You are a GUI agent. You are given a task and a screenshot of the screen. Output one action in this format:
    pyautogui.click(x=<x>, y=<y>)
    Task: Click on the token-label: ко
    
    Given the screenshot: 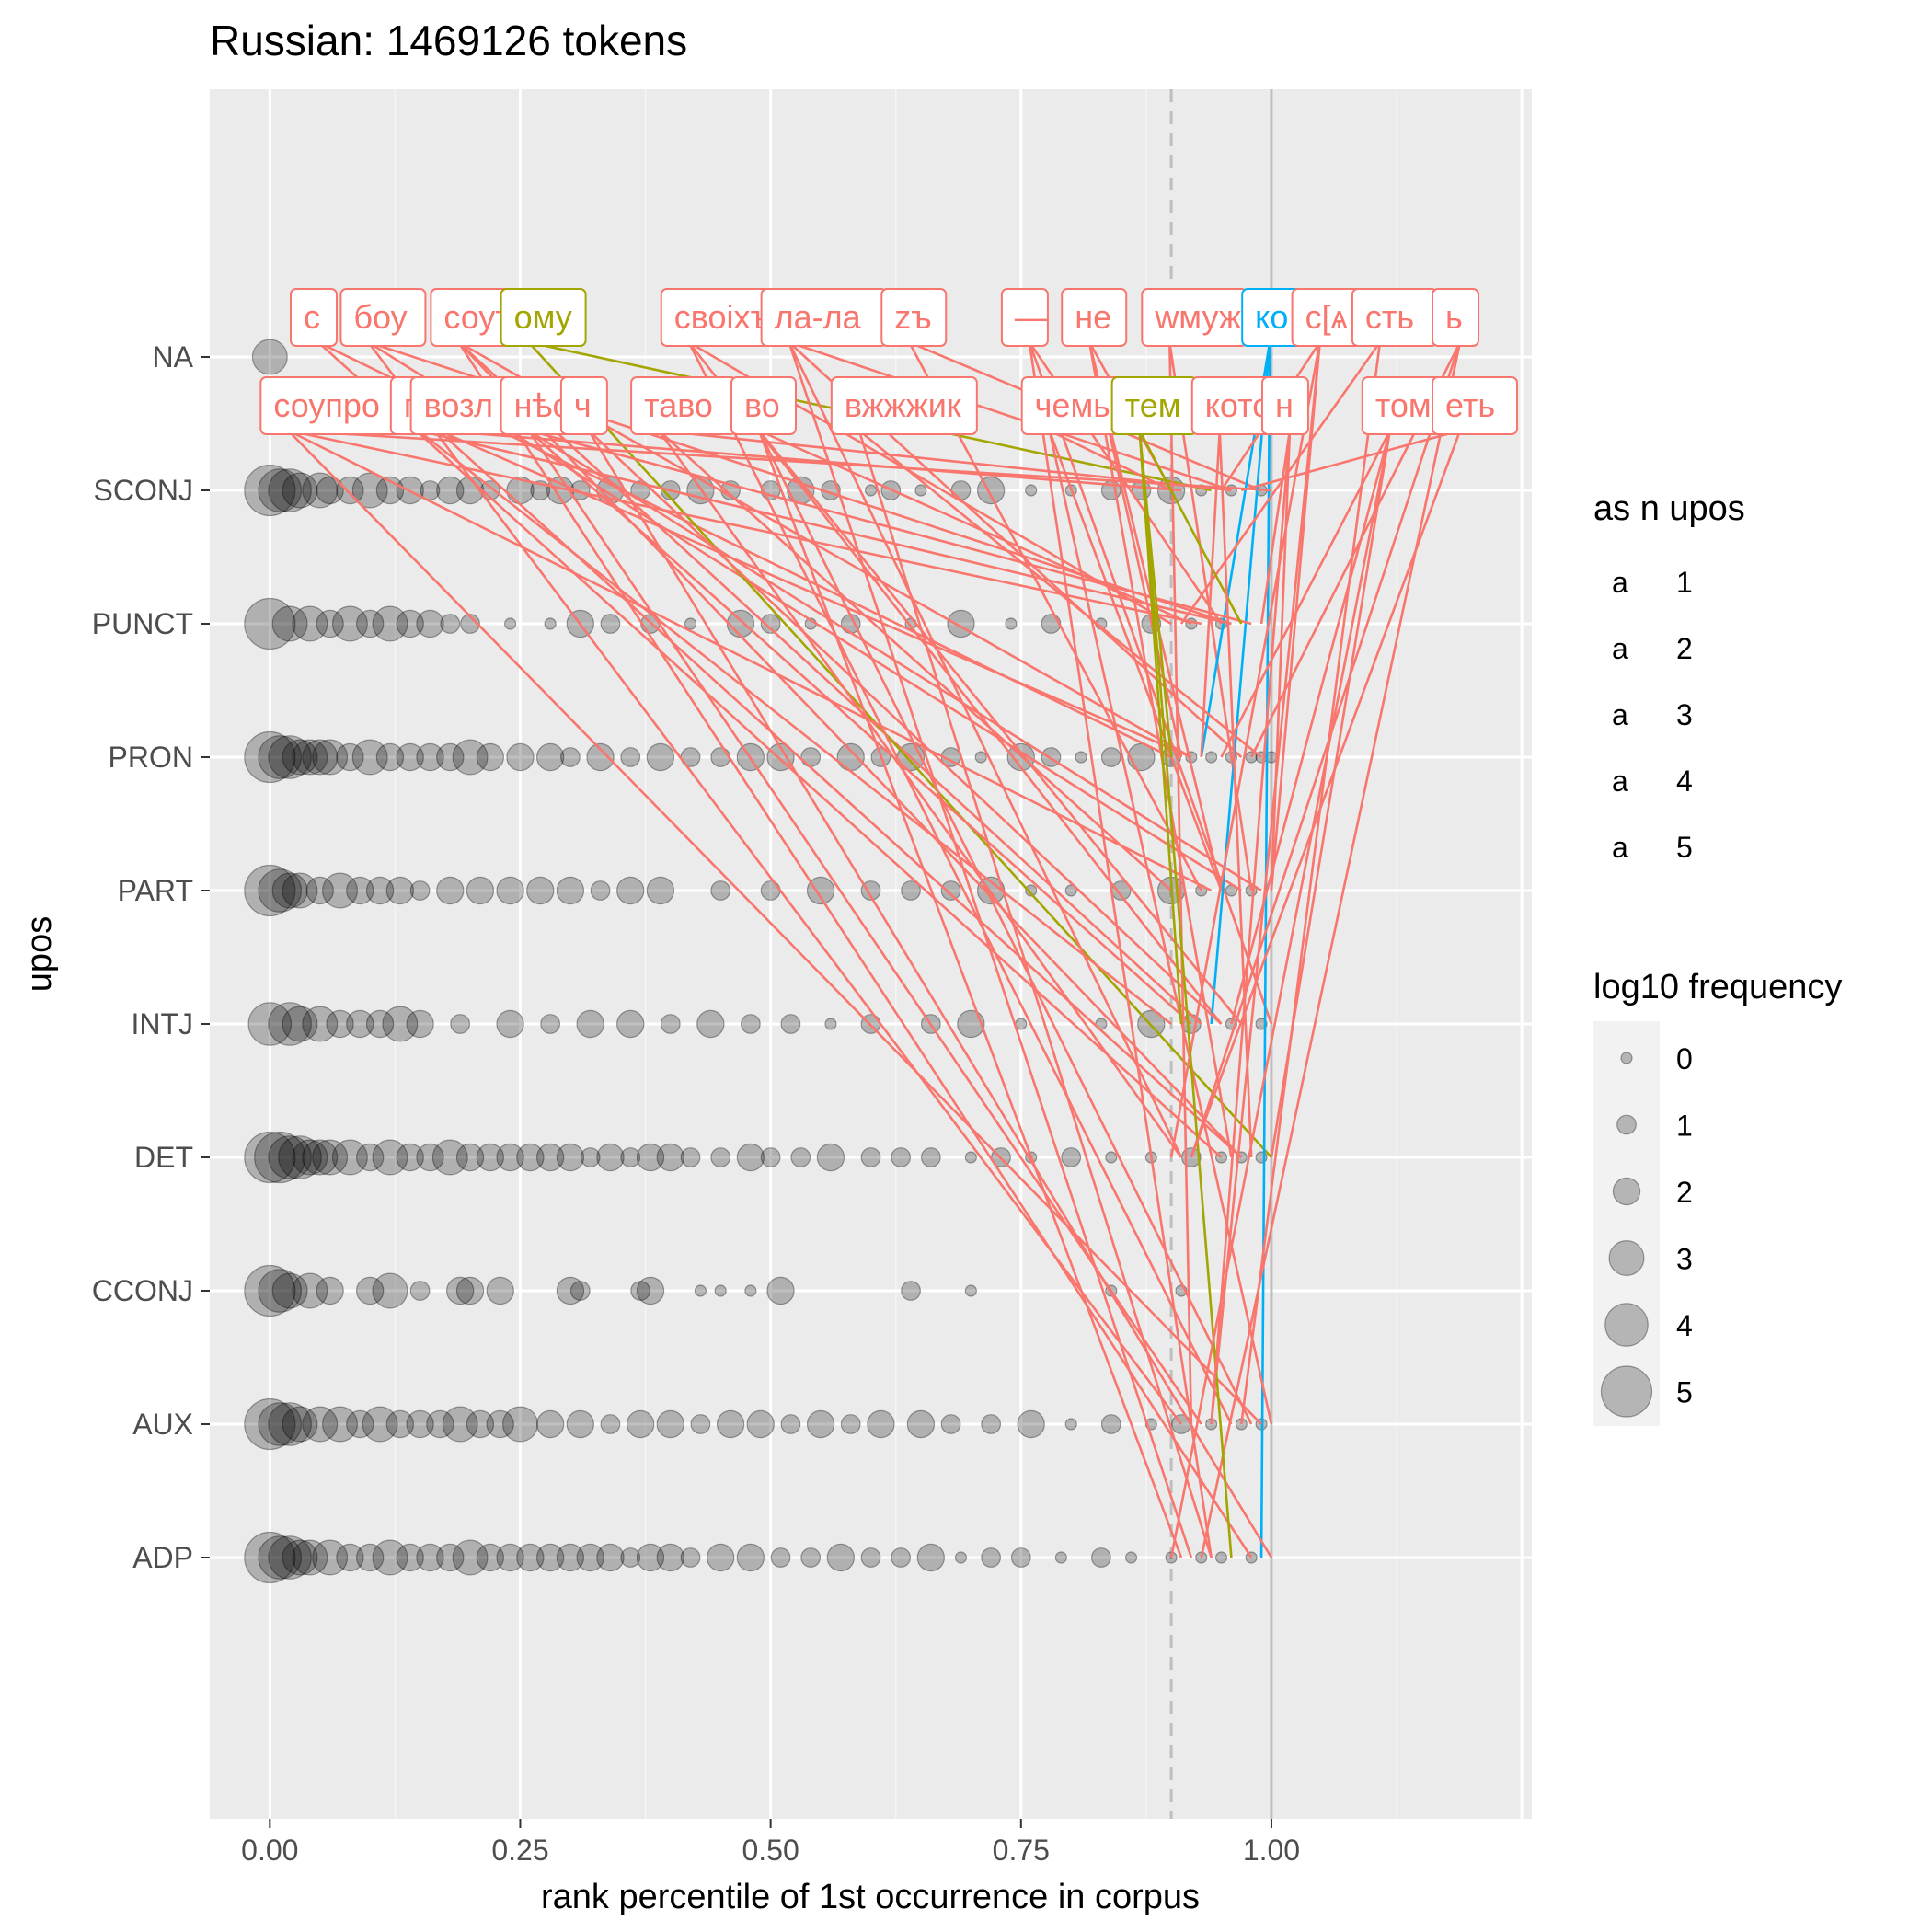 What is the action you would take?
    pyautogui.click(x=1271, y=317)
    